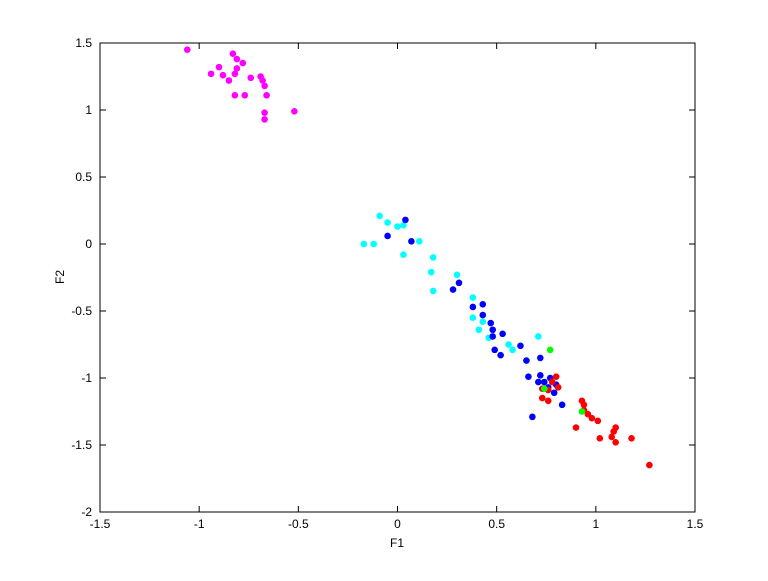 The height and width of the screenshot is (581, 768). Describe the element at coordinates (496, 524) in the screenshot. I see `x-tick-label: 0.5` at that location.